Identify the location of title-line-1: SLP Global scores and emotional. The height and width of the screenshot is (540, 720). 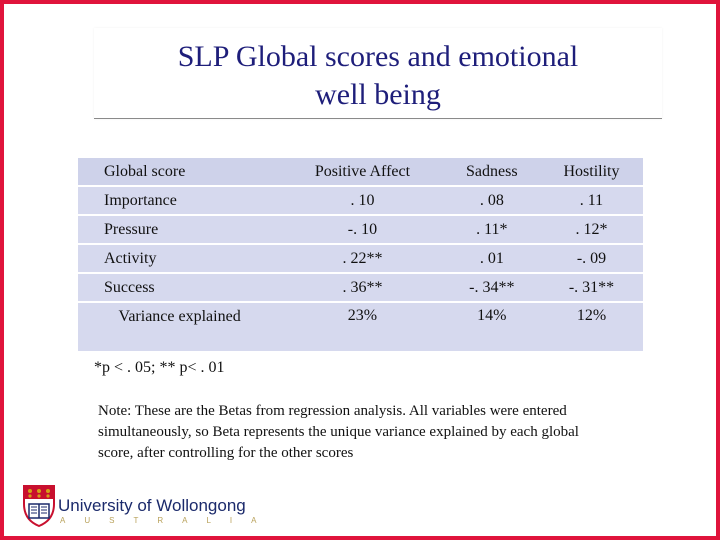
(378, 56).